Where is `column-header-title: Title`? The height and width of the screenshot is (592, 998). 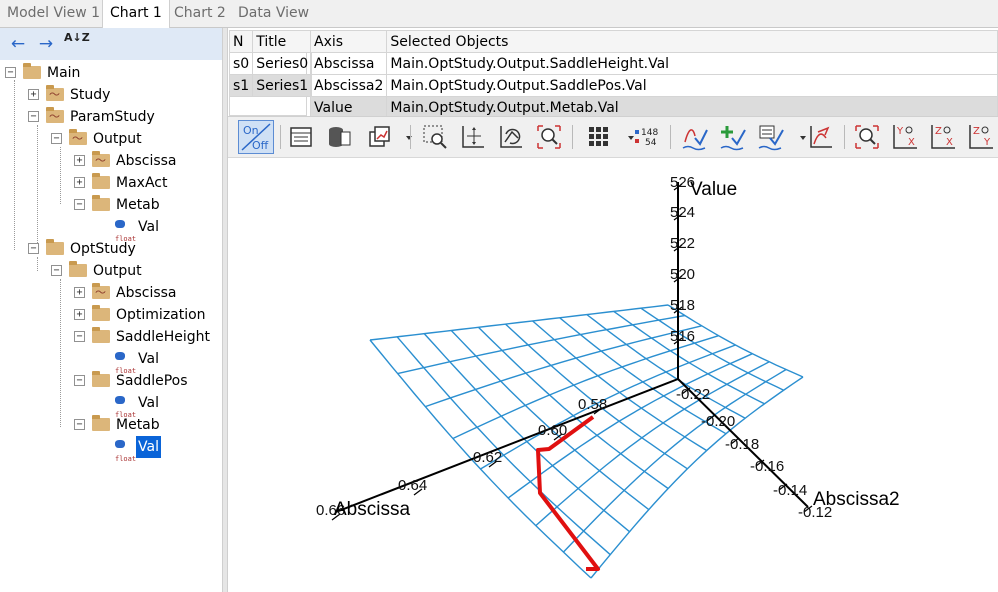
column-header-title: Title is located at coordinates (282, 41).